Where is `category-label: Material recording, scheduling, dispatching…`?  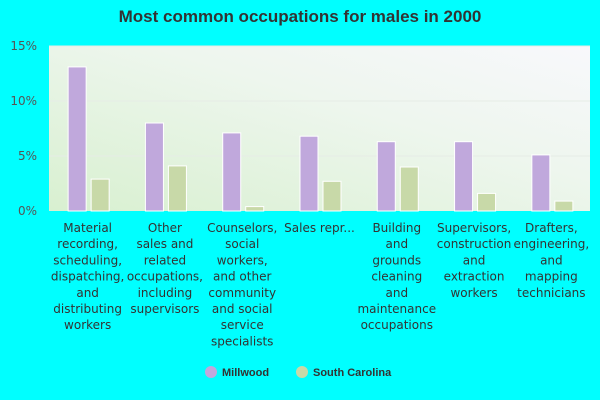
category-label: Material recording, scheduling, dispatching… is located at coordinates (87, 276).